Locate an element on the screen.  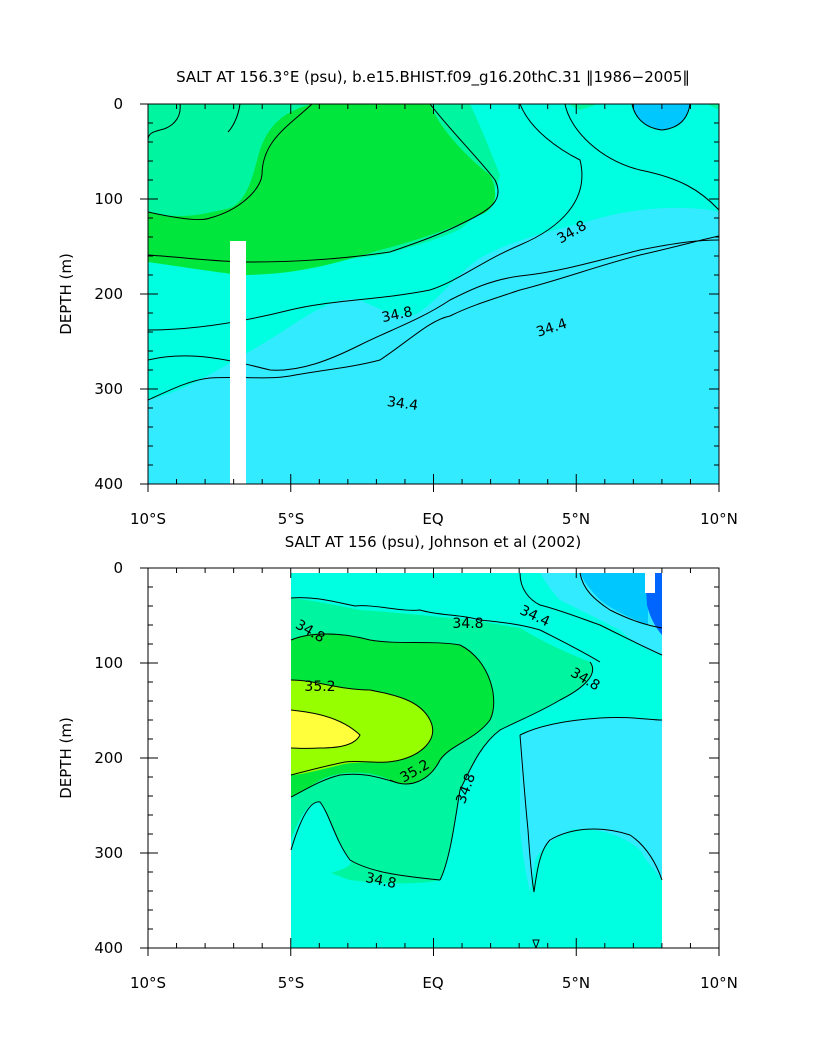
panel-2-xtick-label: 5°N is located at coordinates (576, 983).